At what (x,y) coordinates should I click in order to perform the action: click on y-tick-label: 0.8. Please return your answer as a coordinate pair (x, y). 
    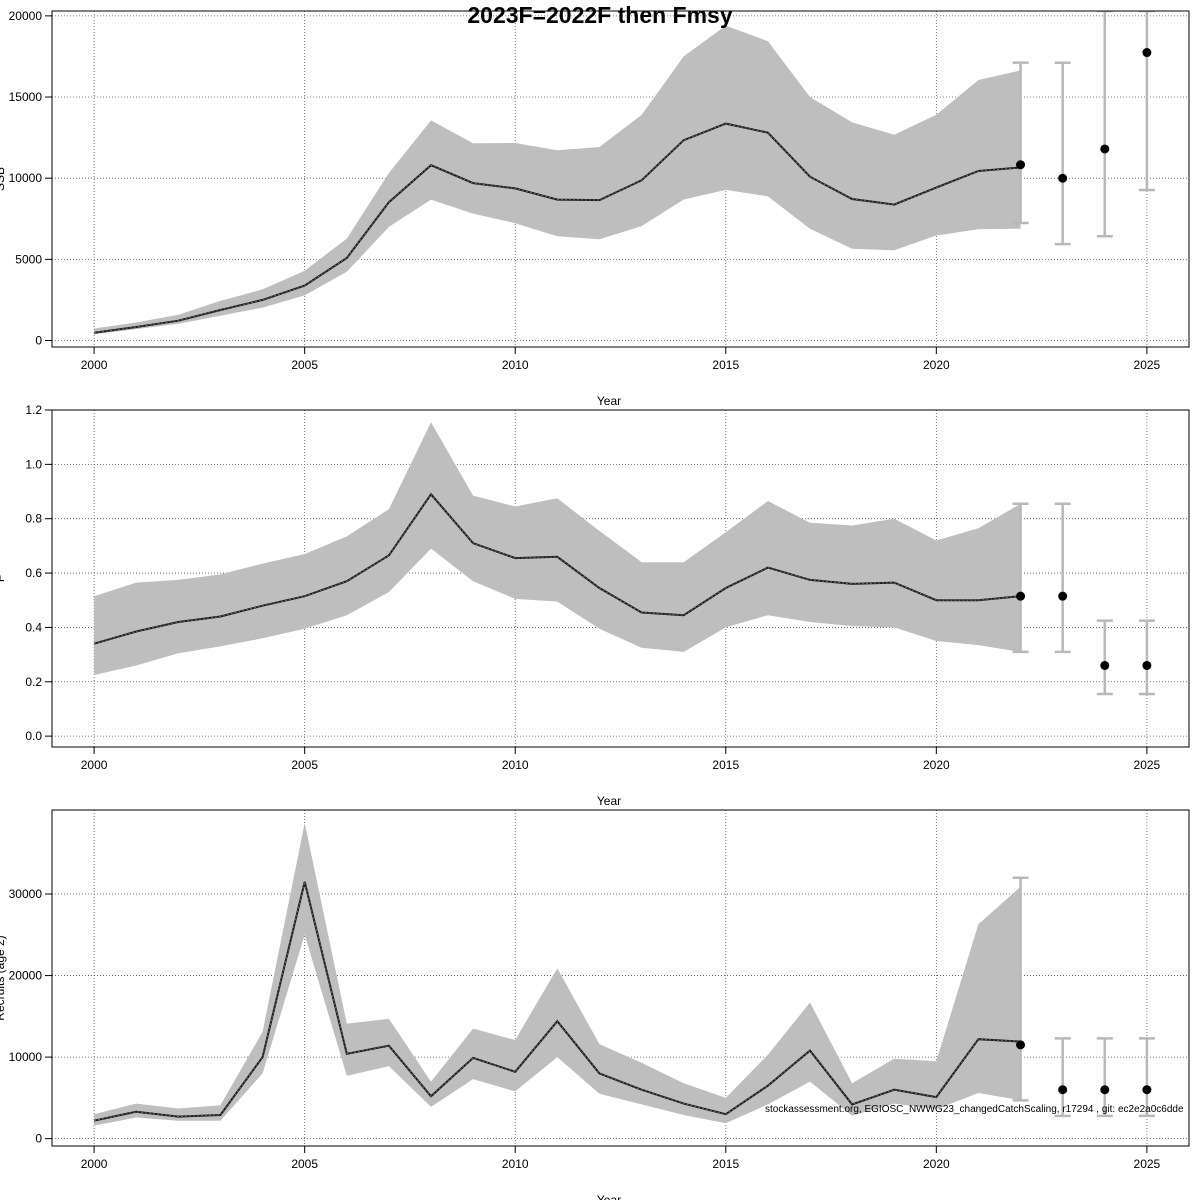
    Looking at the image, I should click on (33, 519).